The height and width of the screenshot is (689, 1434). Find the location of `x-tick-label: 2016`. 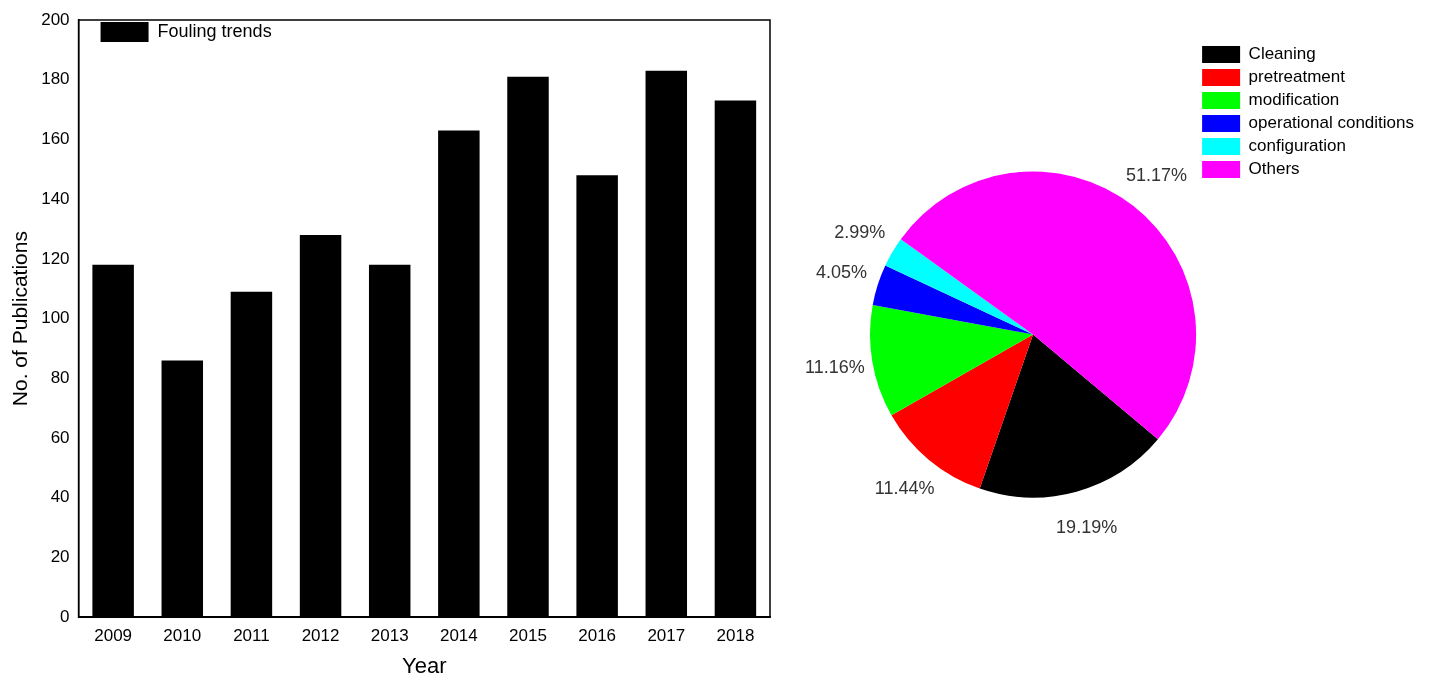

x-tick-label: 2016 is located at coordinates (597, 636).